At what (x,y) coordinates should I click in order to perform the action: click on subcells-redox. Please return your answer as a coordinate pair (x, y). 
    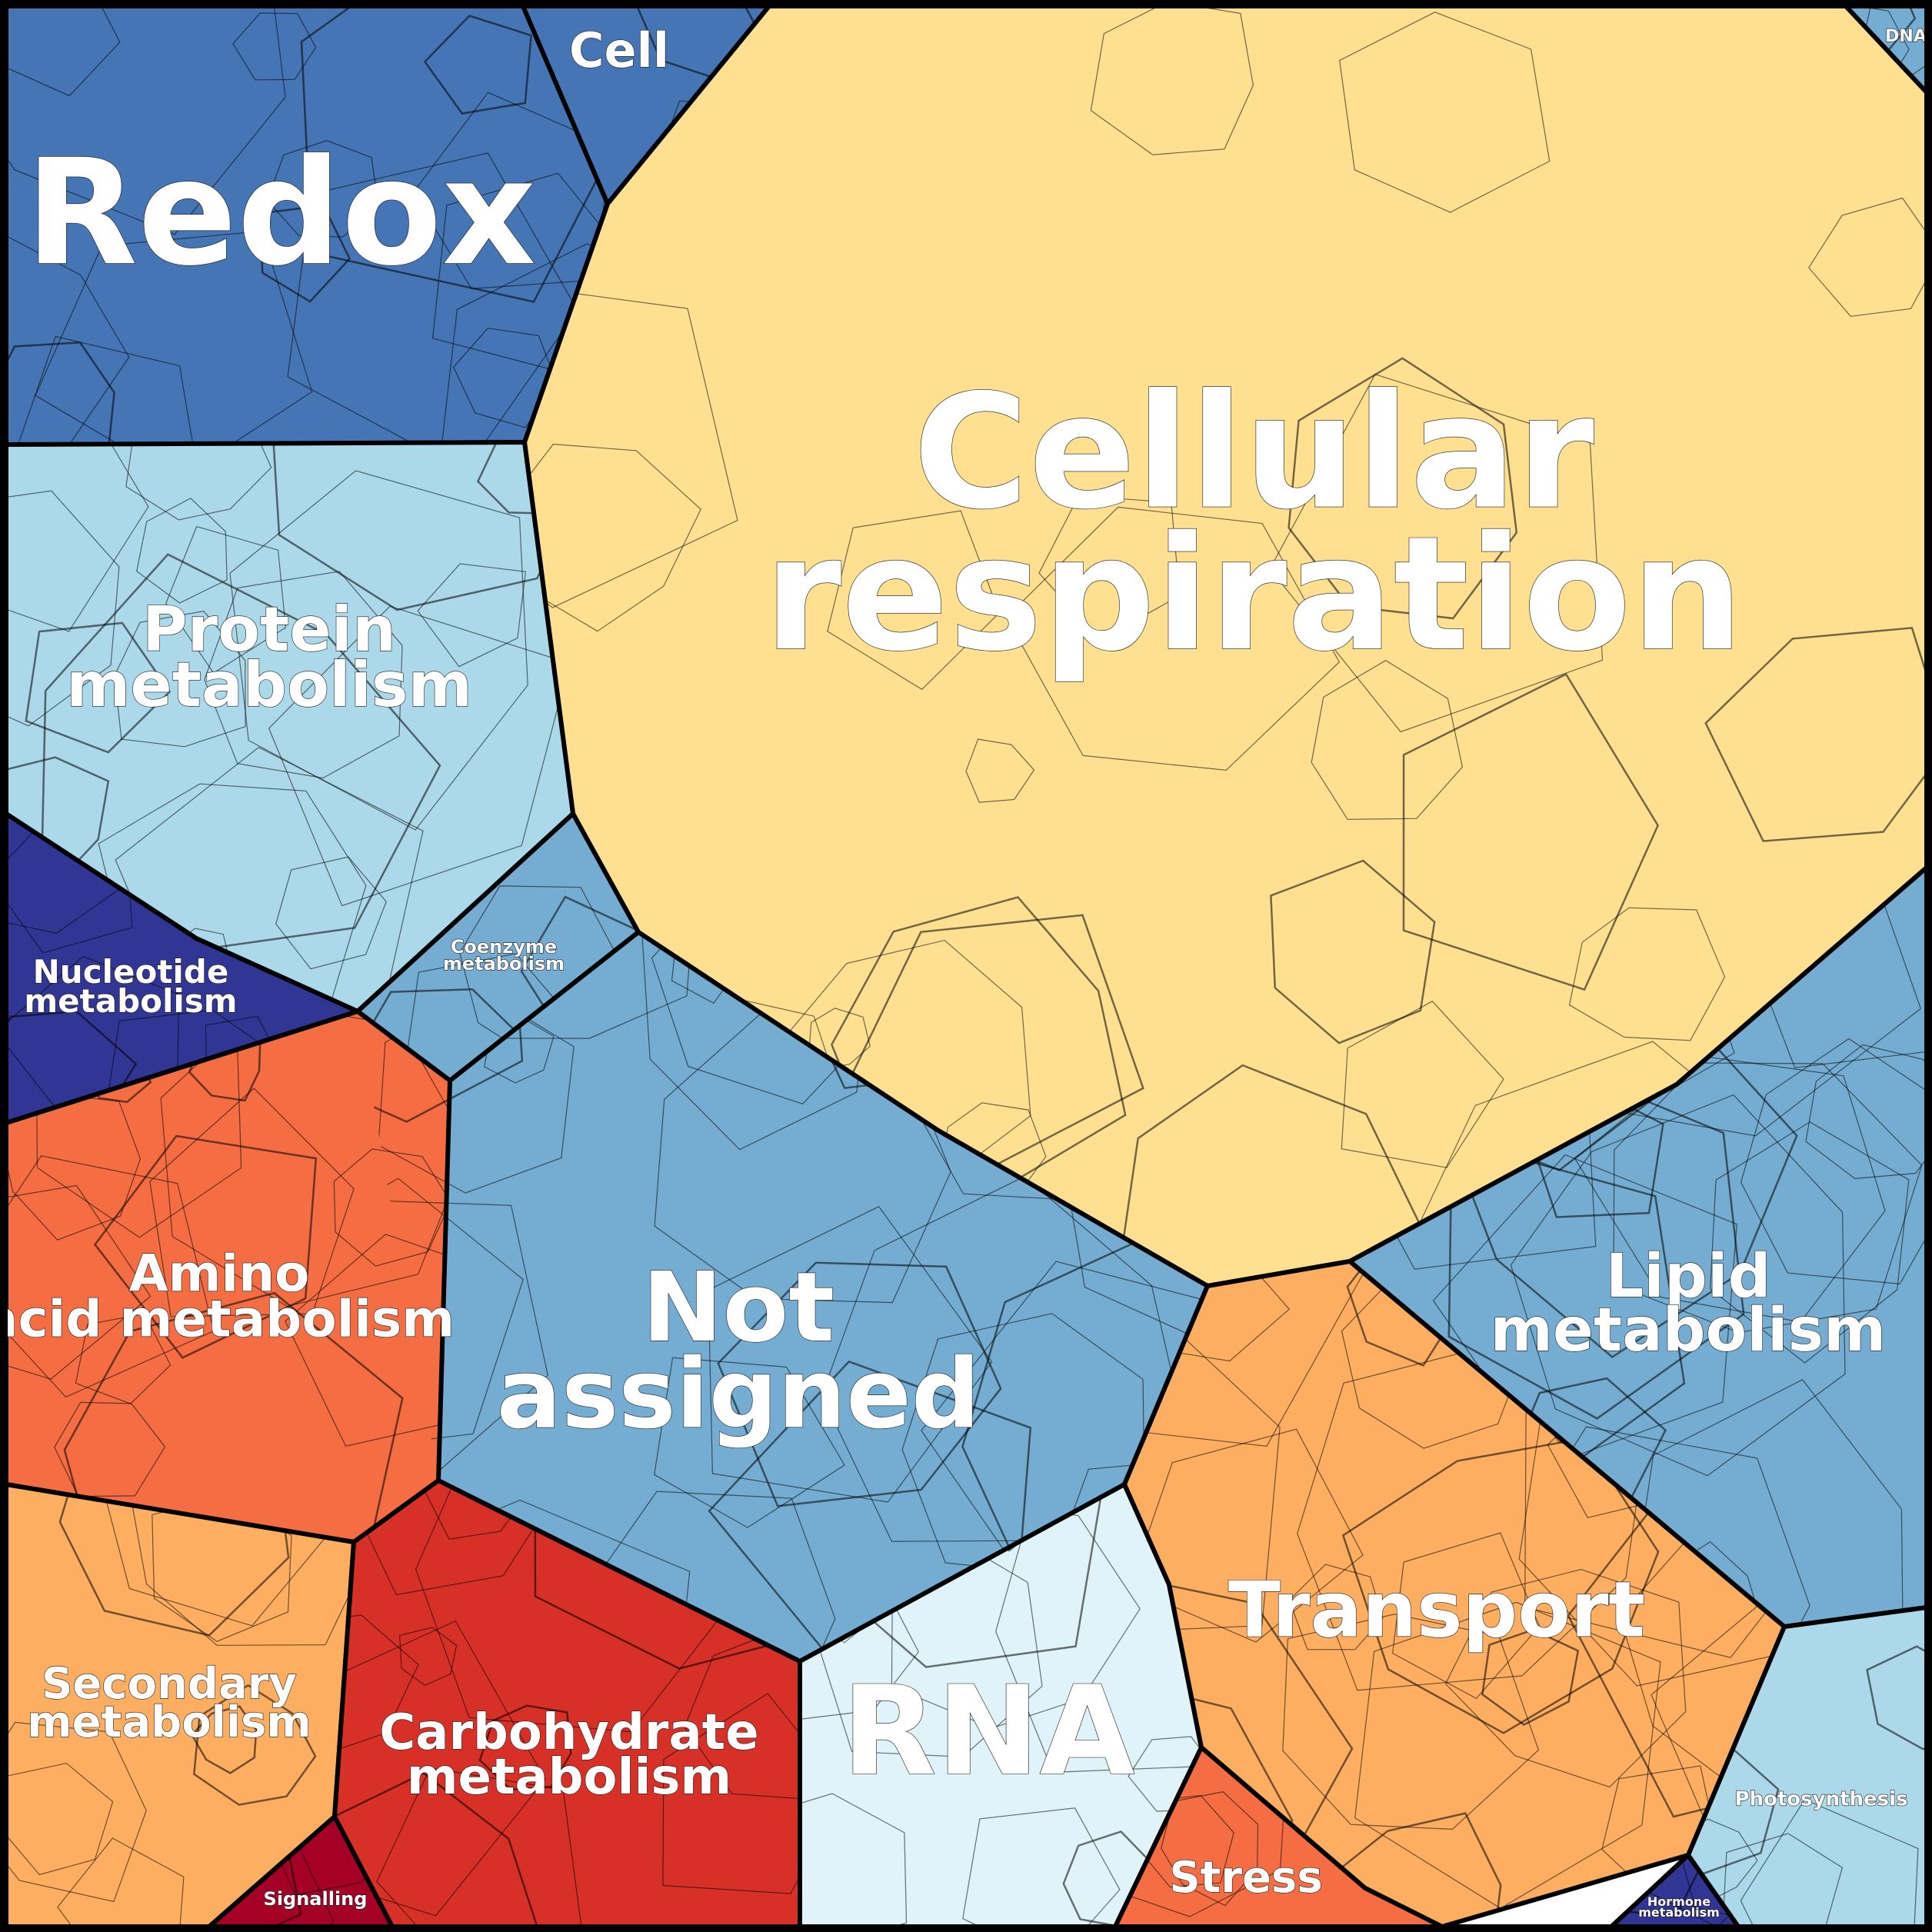
    Looking at the image, I should click on (307, 225).